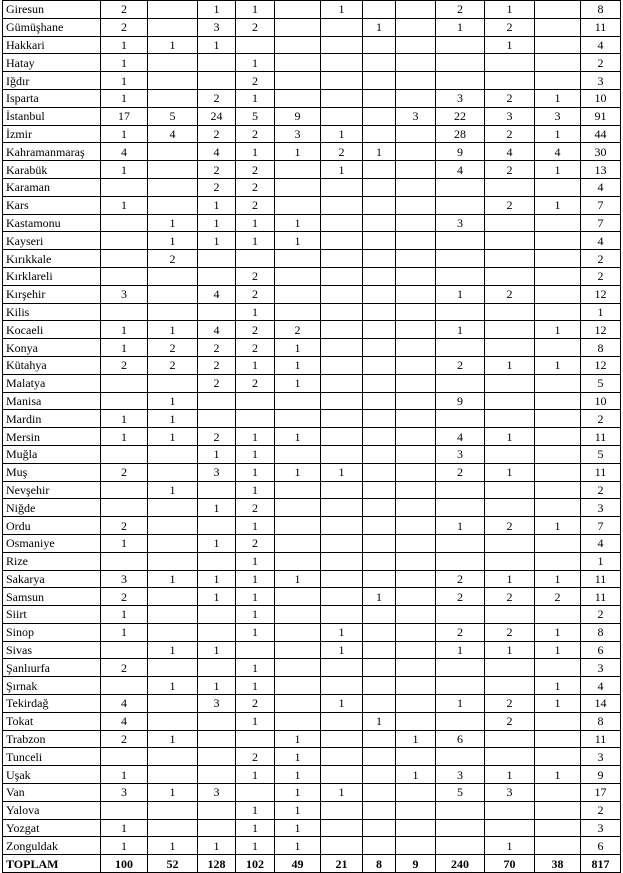 The image size is (623, 873). What do you see at coordinates (600, 846) in the screenshot?
I see `cell: 6` at bounding box center [600, 846].